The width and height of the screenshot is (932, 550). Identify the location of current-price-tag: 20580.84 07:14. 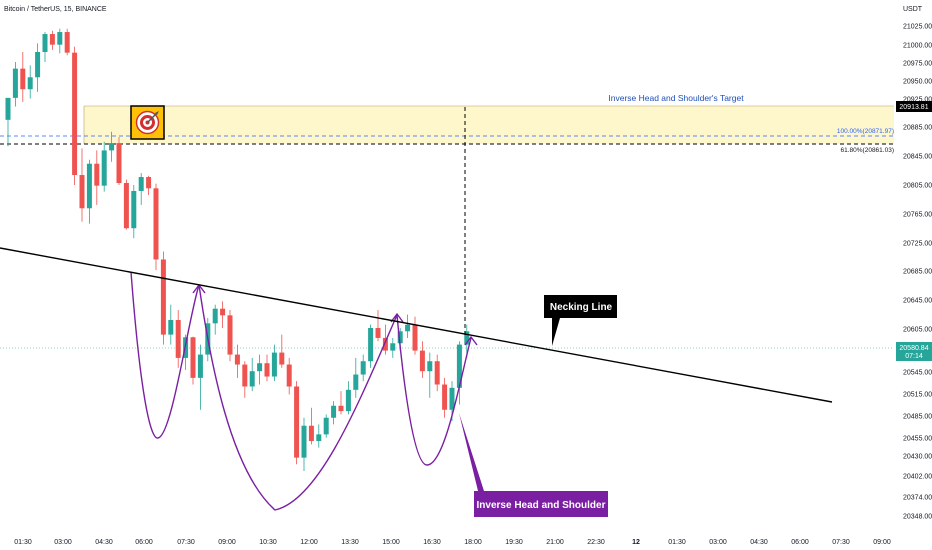
(914, 351).